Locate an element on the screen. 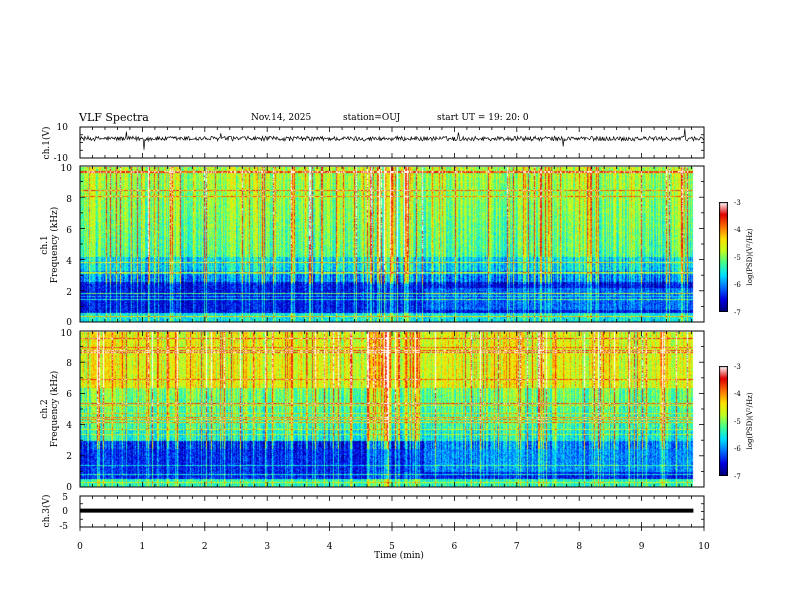 The image size is (792, 612). ch1-spectrogram-ylabel-channel: ch.1 is located at coordinates (45, 244).